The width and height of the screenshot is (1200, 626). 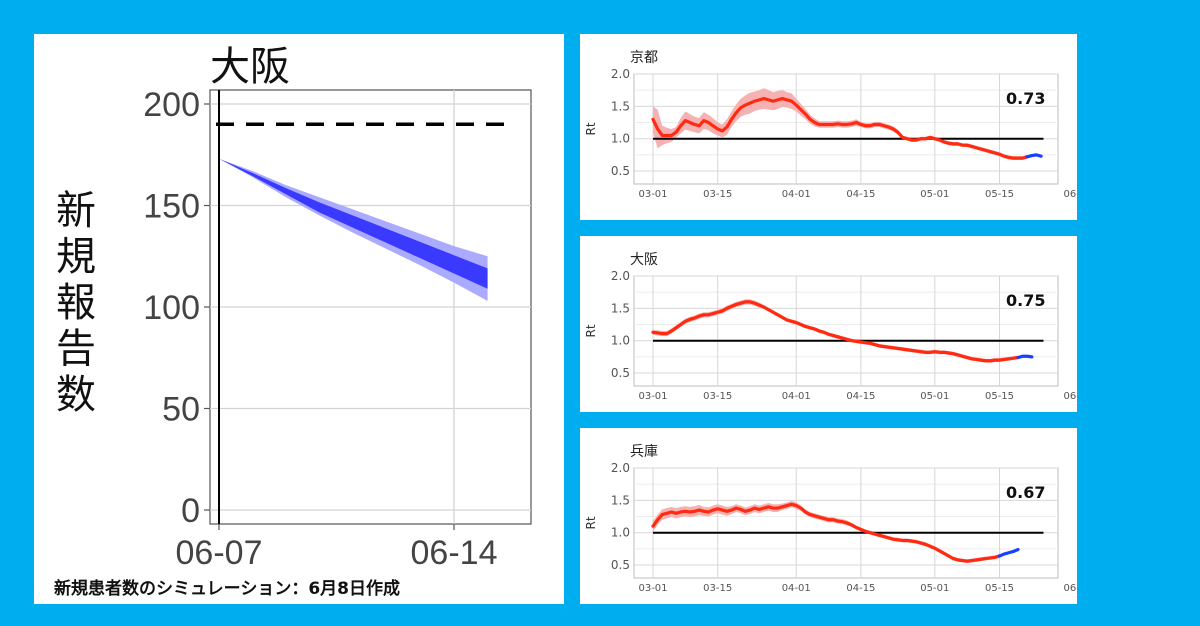 I want to click on x-tick-label: 06-14, so click(x=454, y=553).